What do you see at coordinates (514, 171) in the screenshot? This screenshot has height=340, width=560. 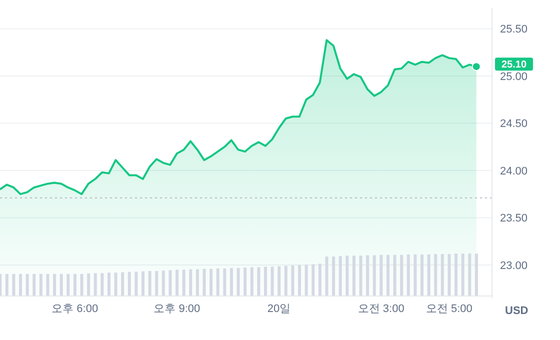 I see `y-tick-label: 24.00` at bounding box center [514, 171].